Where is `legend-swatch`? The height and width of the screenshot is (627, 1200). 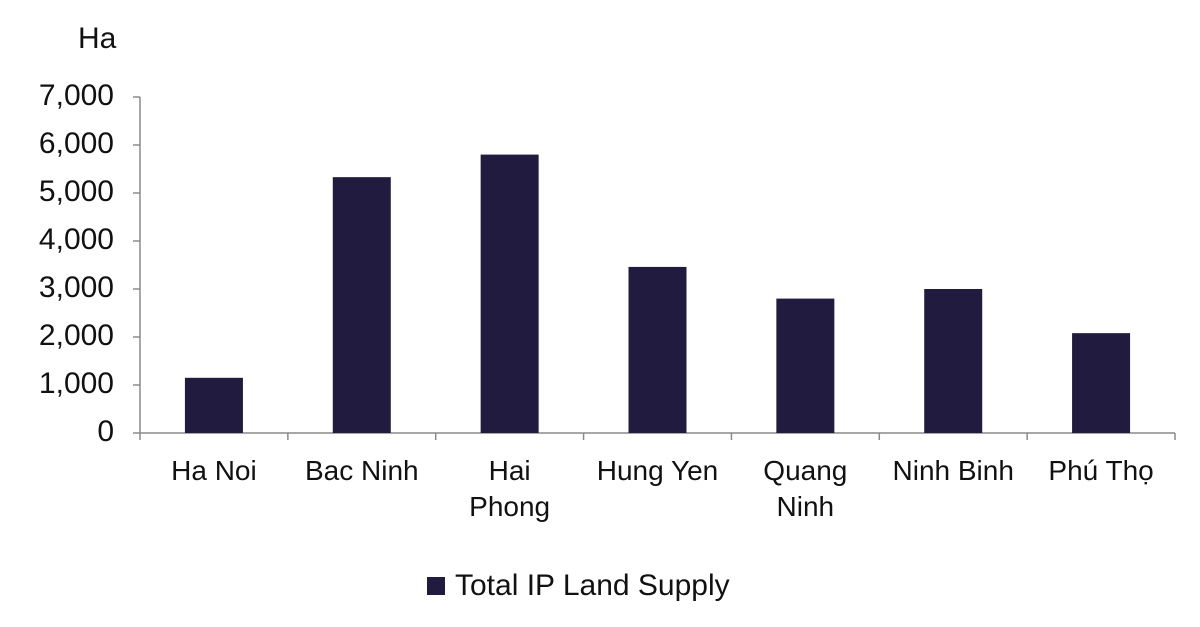
legend-swatch is located at coordinates (436, 586).